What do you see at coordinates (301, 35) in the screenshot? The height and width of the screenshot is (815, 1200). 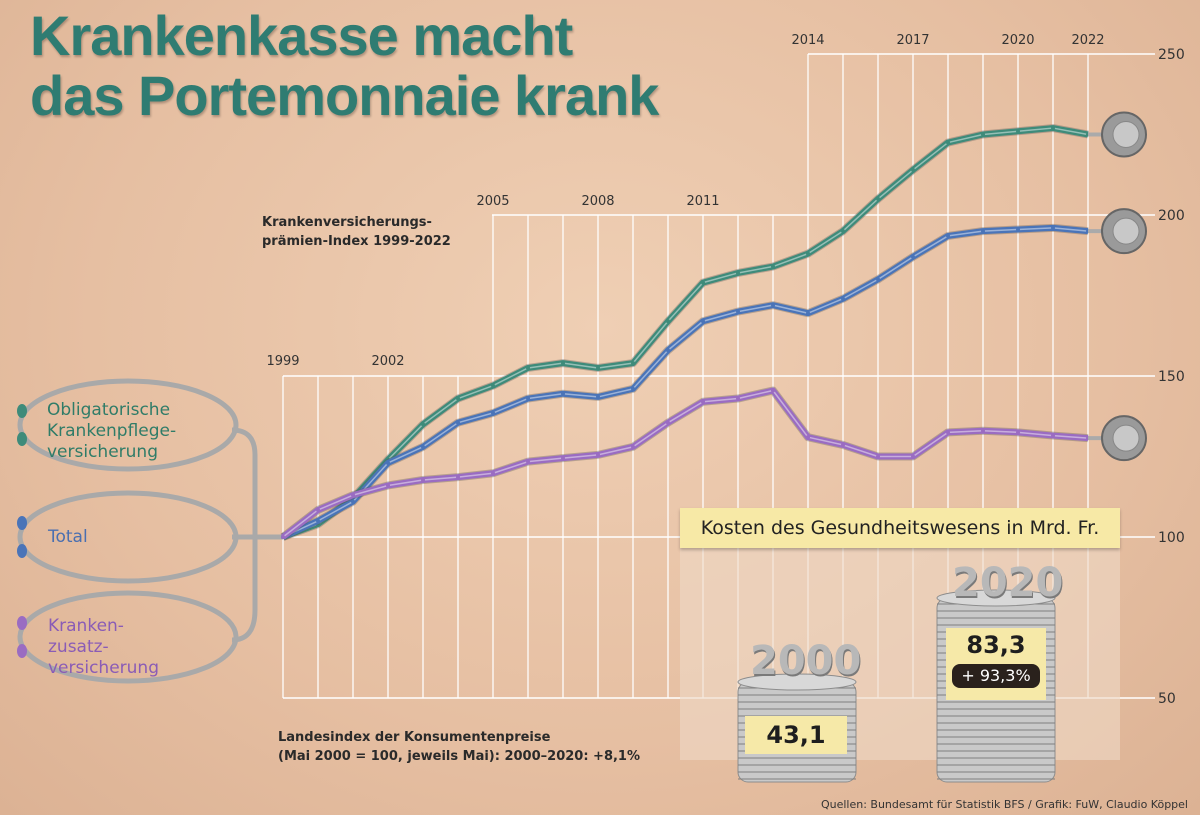 I see `title-line-1: Krankenkasse macht` at bounding box center [301, 35].